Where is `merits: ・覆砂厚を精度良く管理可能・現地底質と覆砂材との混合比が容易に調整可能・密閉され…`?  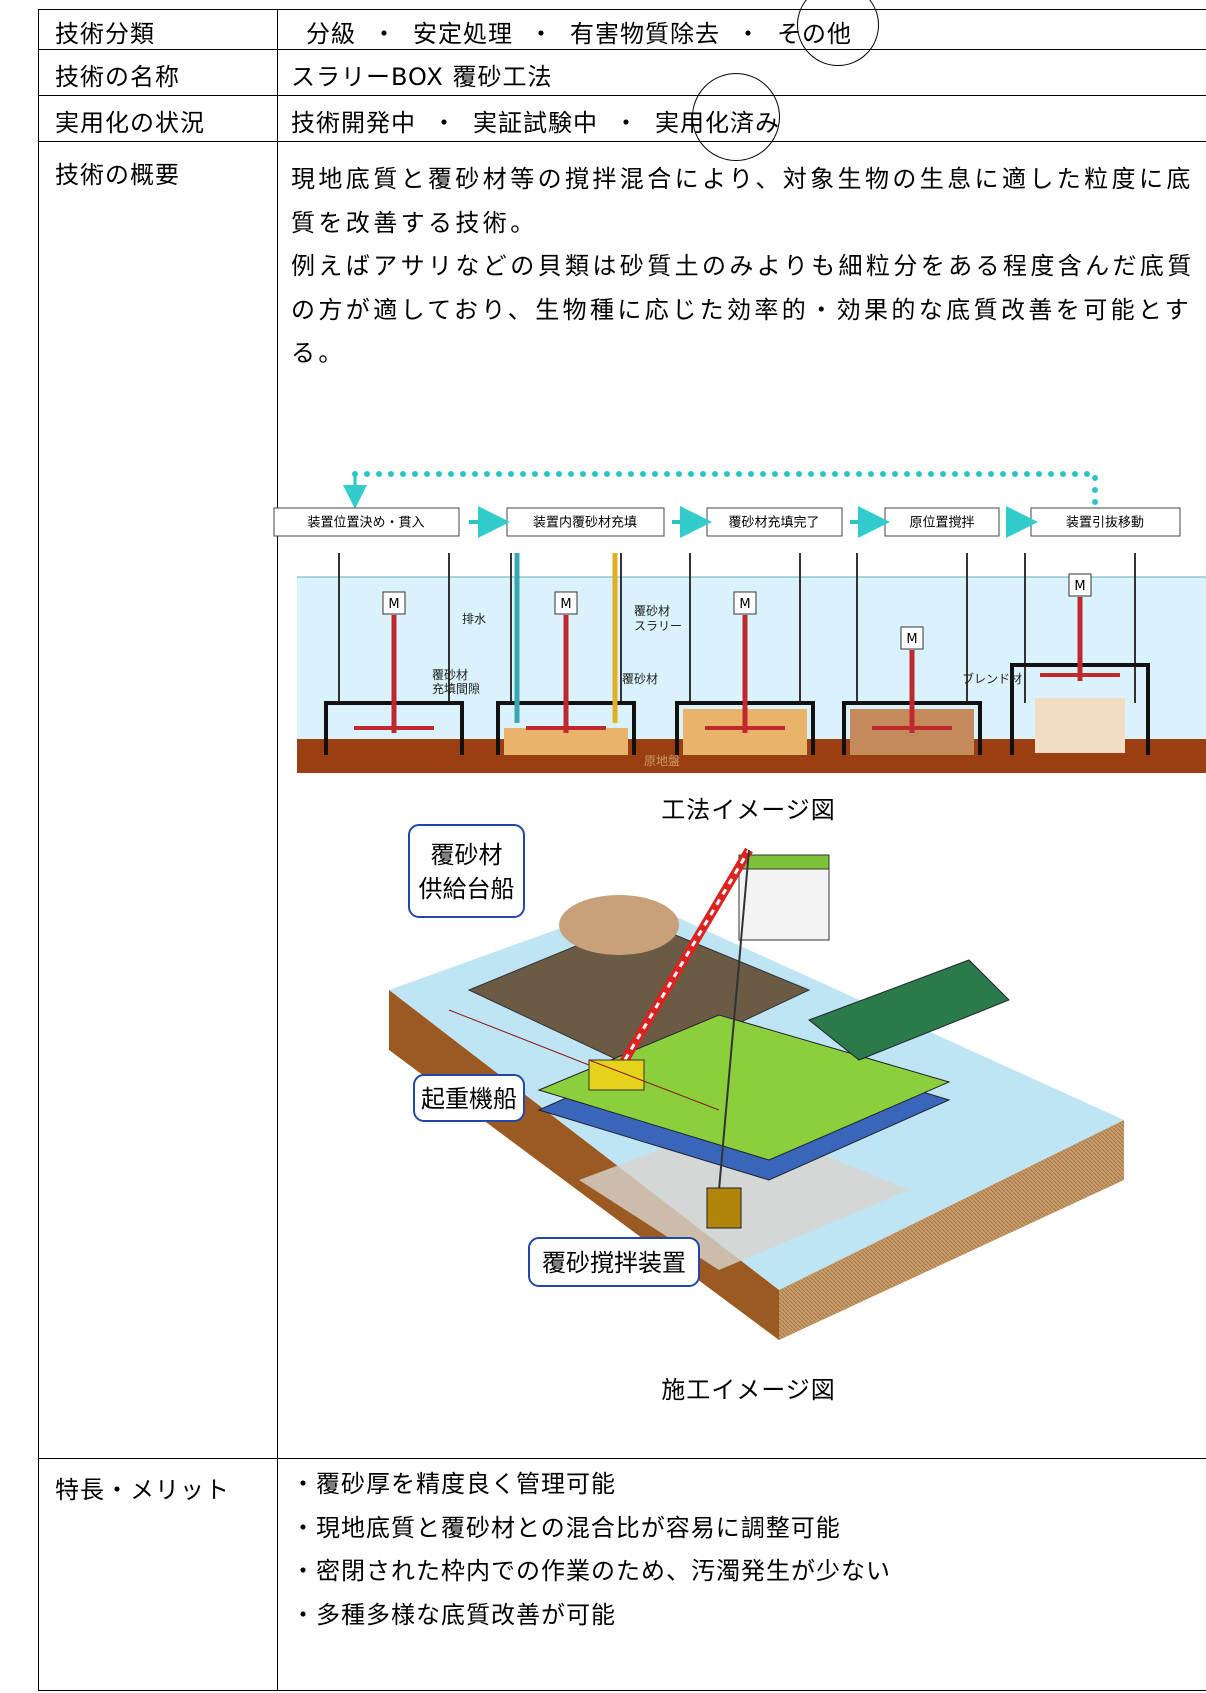 merits: ・覆砂厚を精度良く管理可能・現地底質と覆砂材との混合比が容易に調整可能・密閉され… is located at coordinates (591, 1550).